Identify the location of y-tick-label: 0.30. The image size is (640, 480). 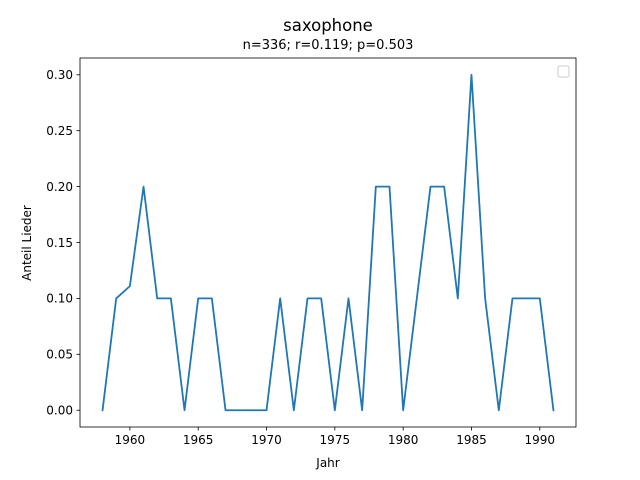
(59, 75).